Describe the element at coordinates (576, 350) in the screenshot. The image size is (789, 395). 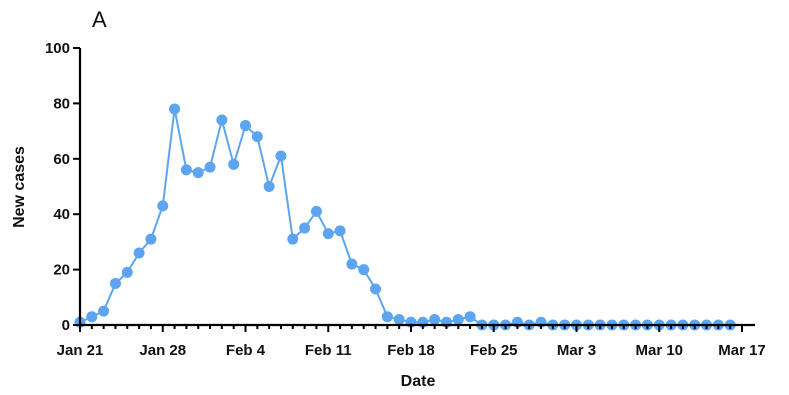
I see `x-tick-label-6: Mar 3` at that location.